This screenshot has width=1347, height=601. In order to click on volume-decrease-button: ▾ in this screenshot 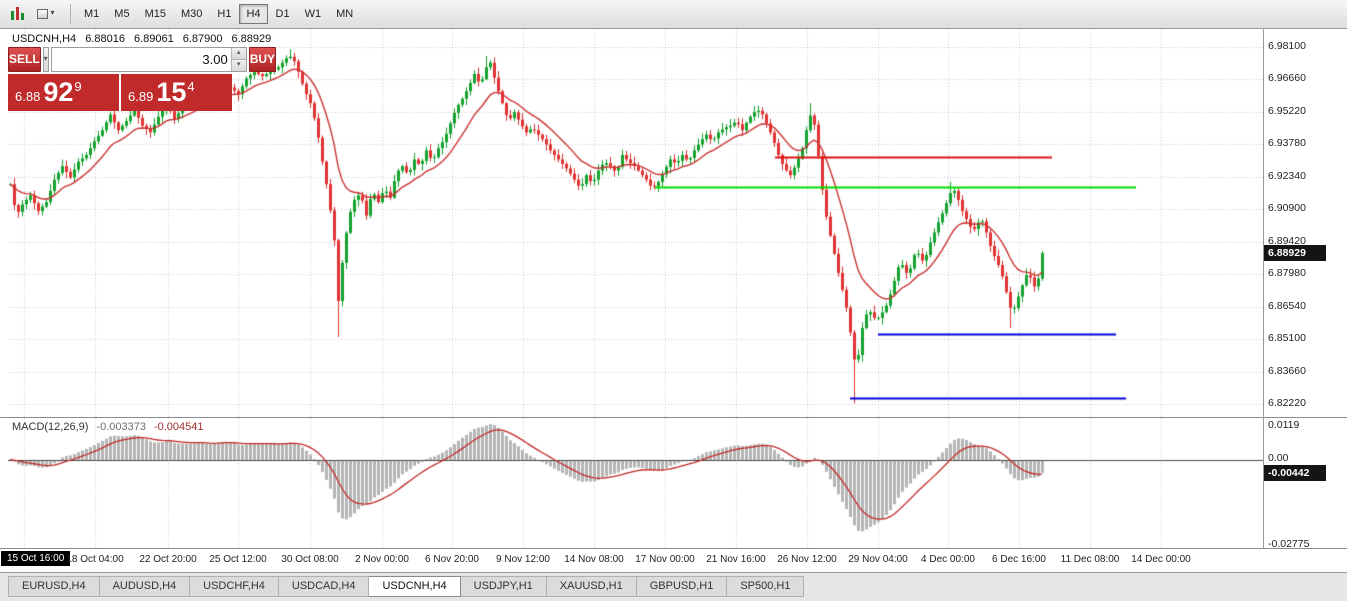, I will do `click(238, 65)`.